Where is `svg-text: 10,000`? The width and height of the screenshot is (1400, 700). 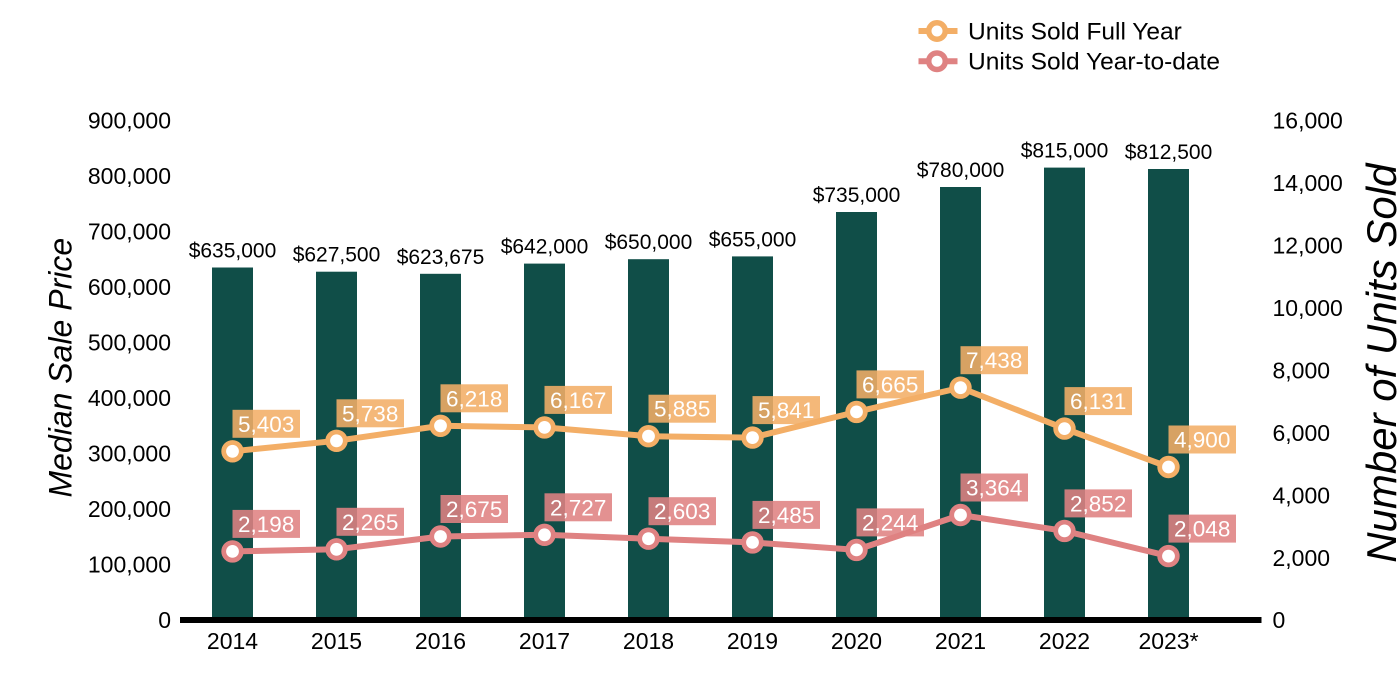 svg-text: 10,000 is located at coordinates (1308, 308).